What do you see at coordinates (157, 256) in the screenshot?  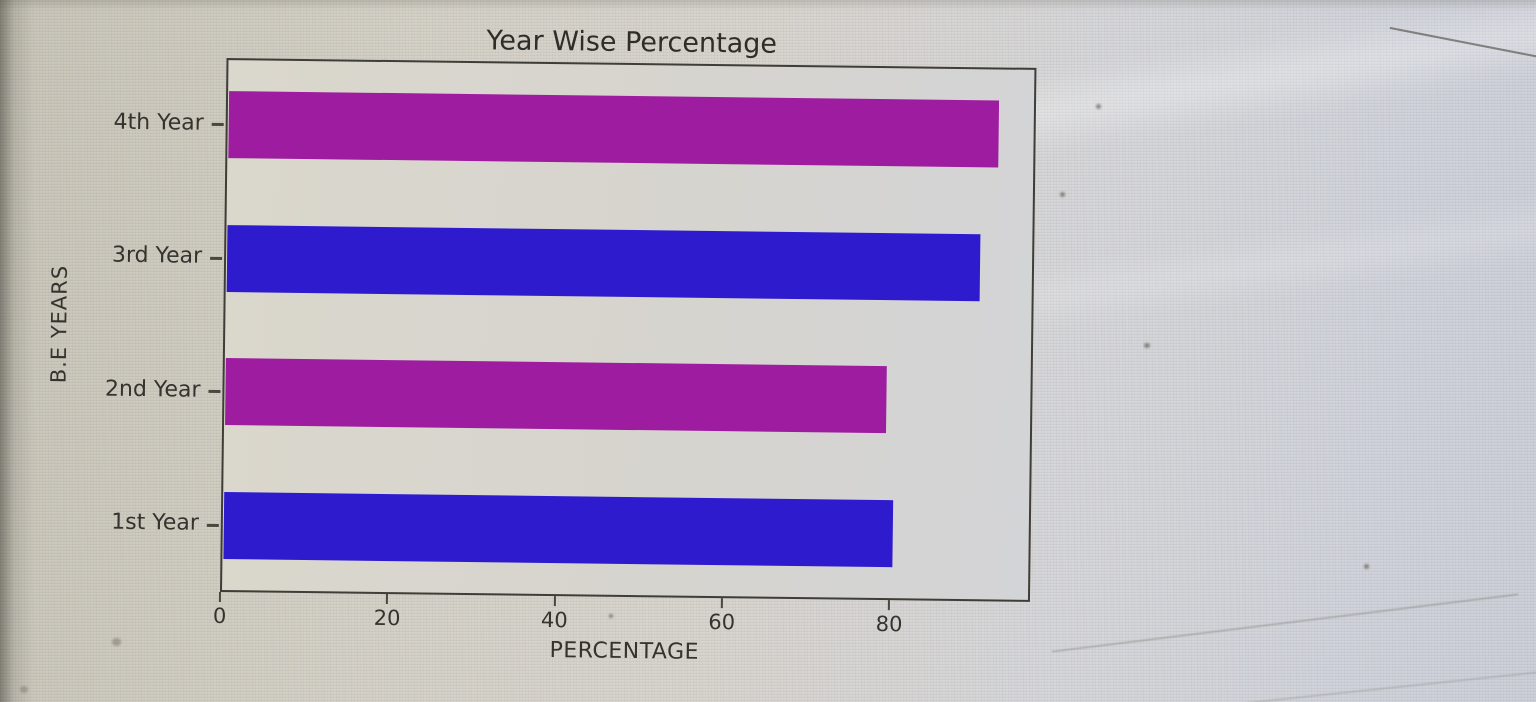 I see `y-tick-label-3rd-year: 3rd Year` at bounding box center [157, 256].